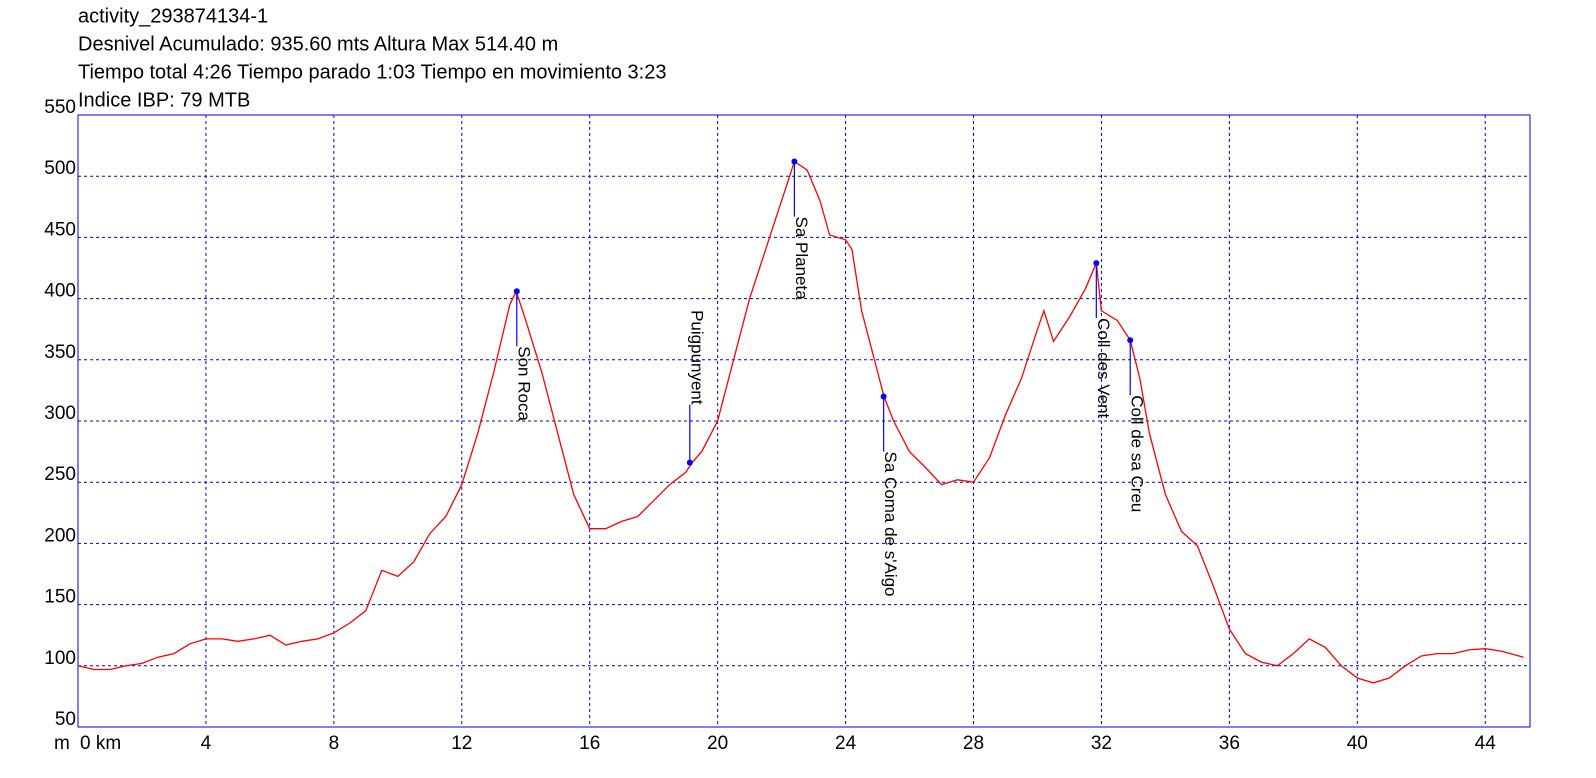  Describe the element at coordinates (100, 743) in the screenshot. I see `x-tick-label: 0 km` at that location.